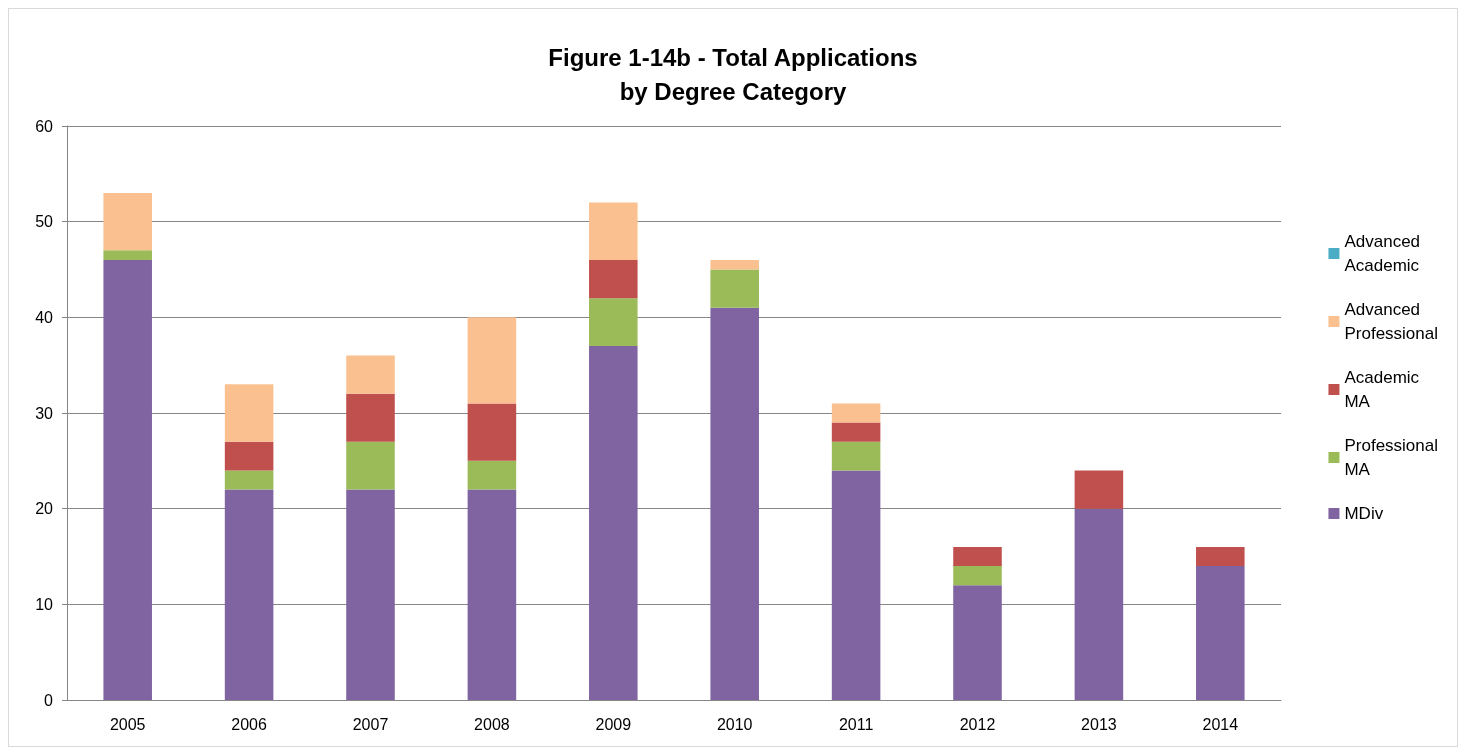 Image resolution: width=1466 pixels, height=755 pixels. What do you see at coordinates (1220, 724) in the screenshot?
I see `x-tick-label: 2014` at bounding box center [1220, 724].